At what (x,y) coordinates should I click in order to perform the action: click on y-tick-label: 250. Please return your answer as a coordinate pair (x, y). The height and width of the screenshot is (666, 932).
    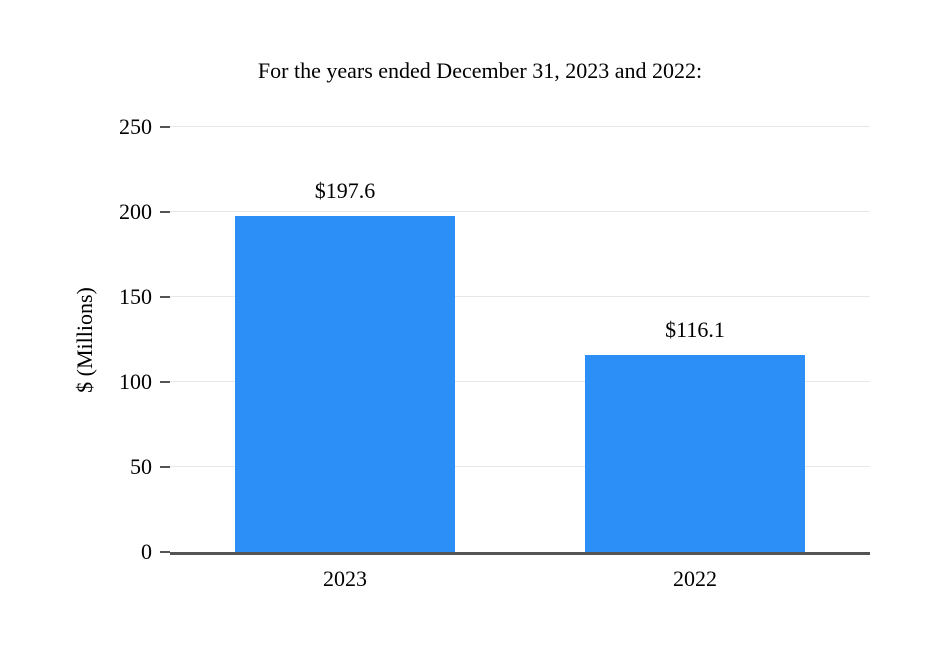
    Looking at the image, I should click on (135, 126).